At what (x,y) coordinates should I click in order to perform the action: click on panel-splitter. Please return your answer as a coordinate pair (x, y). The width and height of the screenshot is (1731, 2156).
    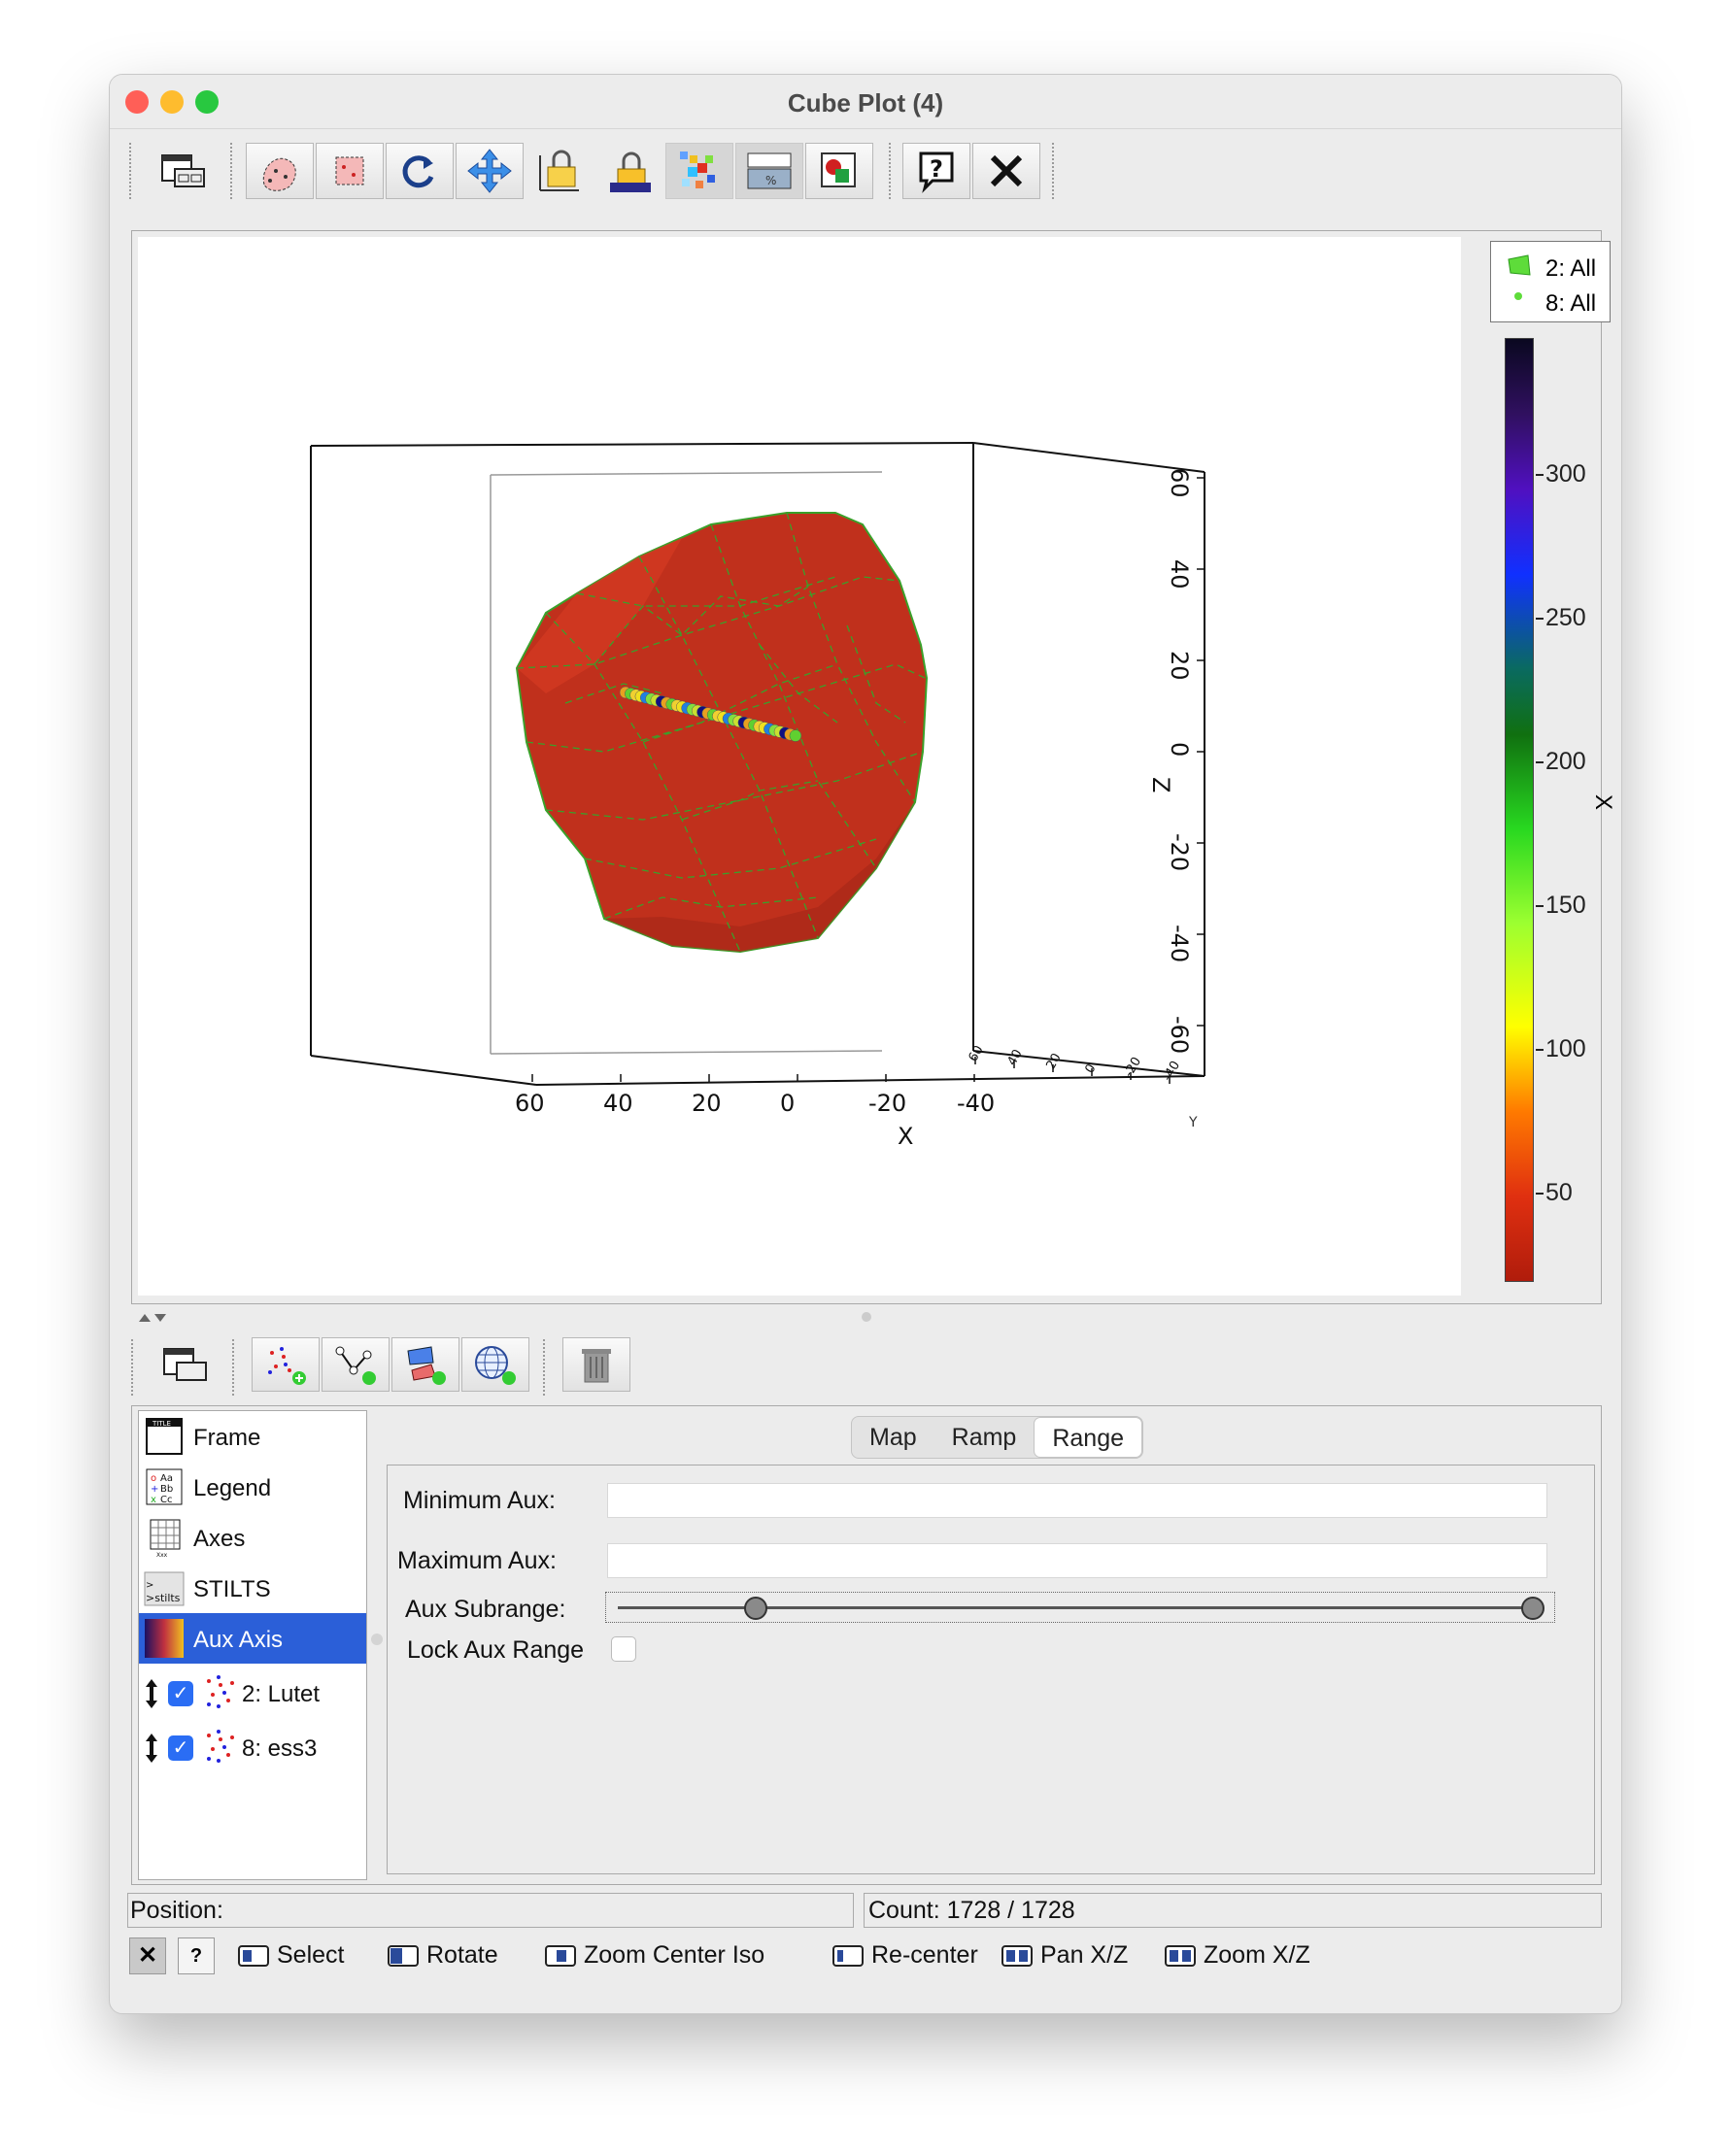
    Looking at the image, I should click on (866, 1316).